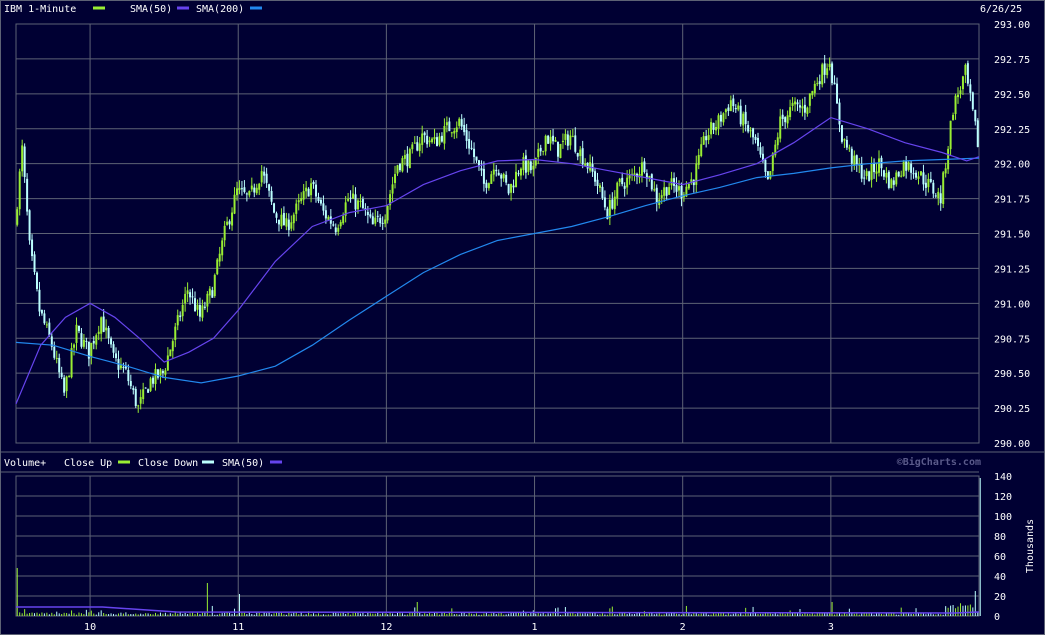  I want to click on volume-sma50-line, so click(498, 610).